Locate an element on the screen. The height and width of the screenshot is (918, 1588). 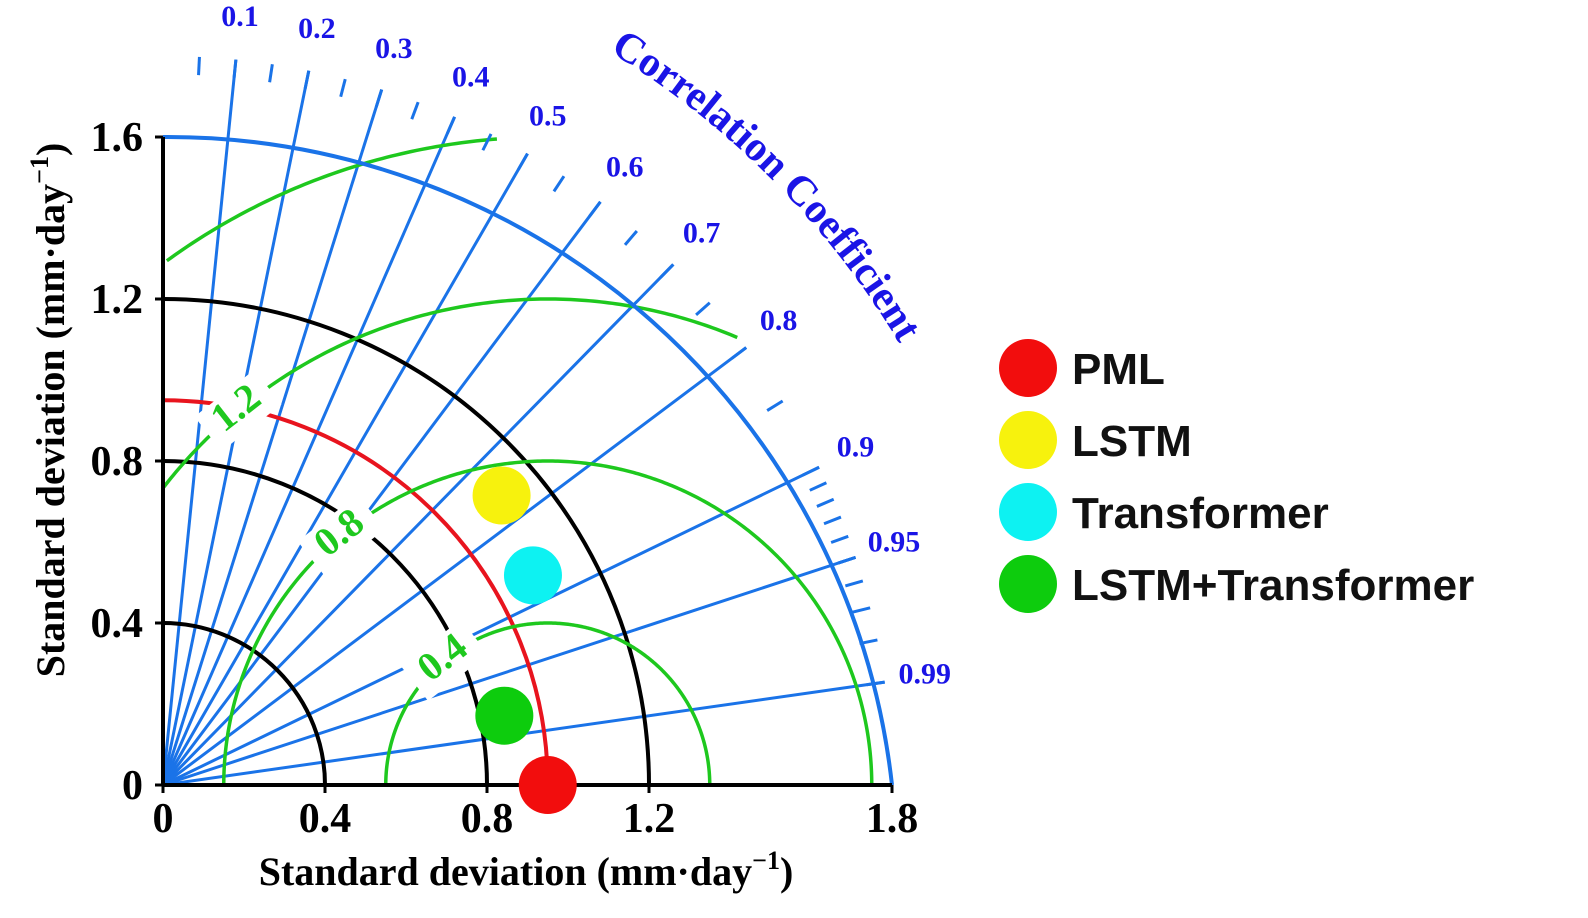
legend: PML LSTM Transformer LSTM+Transformer is located at coordinates (1236, 476).